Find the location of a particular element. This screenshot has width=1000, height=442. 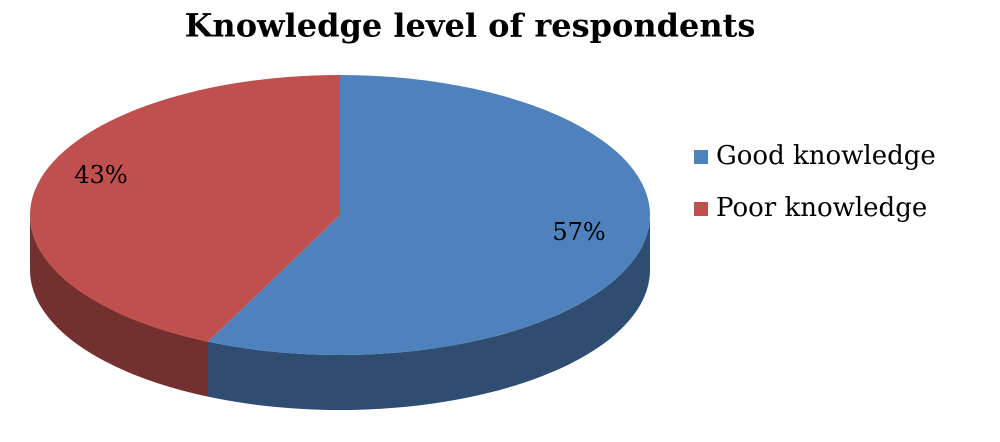

legend-label: Poor knowledge is located at coordinates (821, 208).